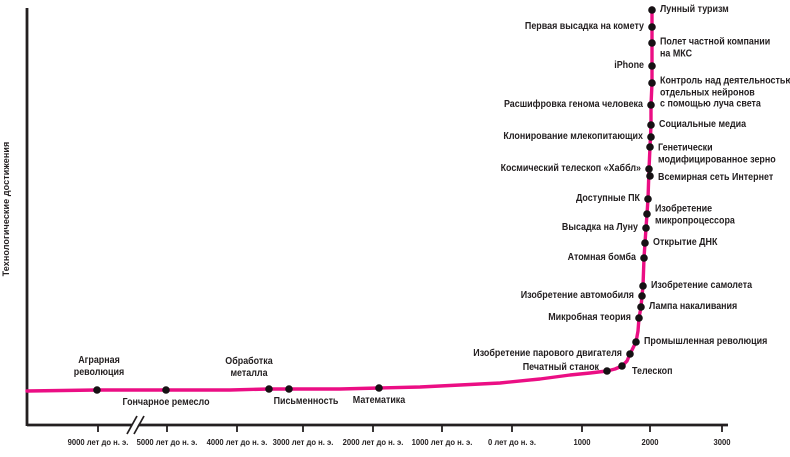 The image size is (790, 457). What do you see at coordinates (716, 177) in the screenshot?
I see `milestone-label: Всемирная сеть Интернет` at bounding box center [716, 177].